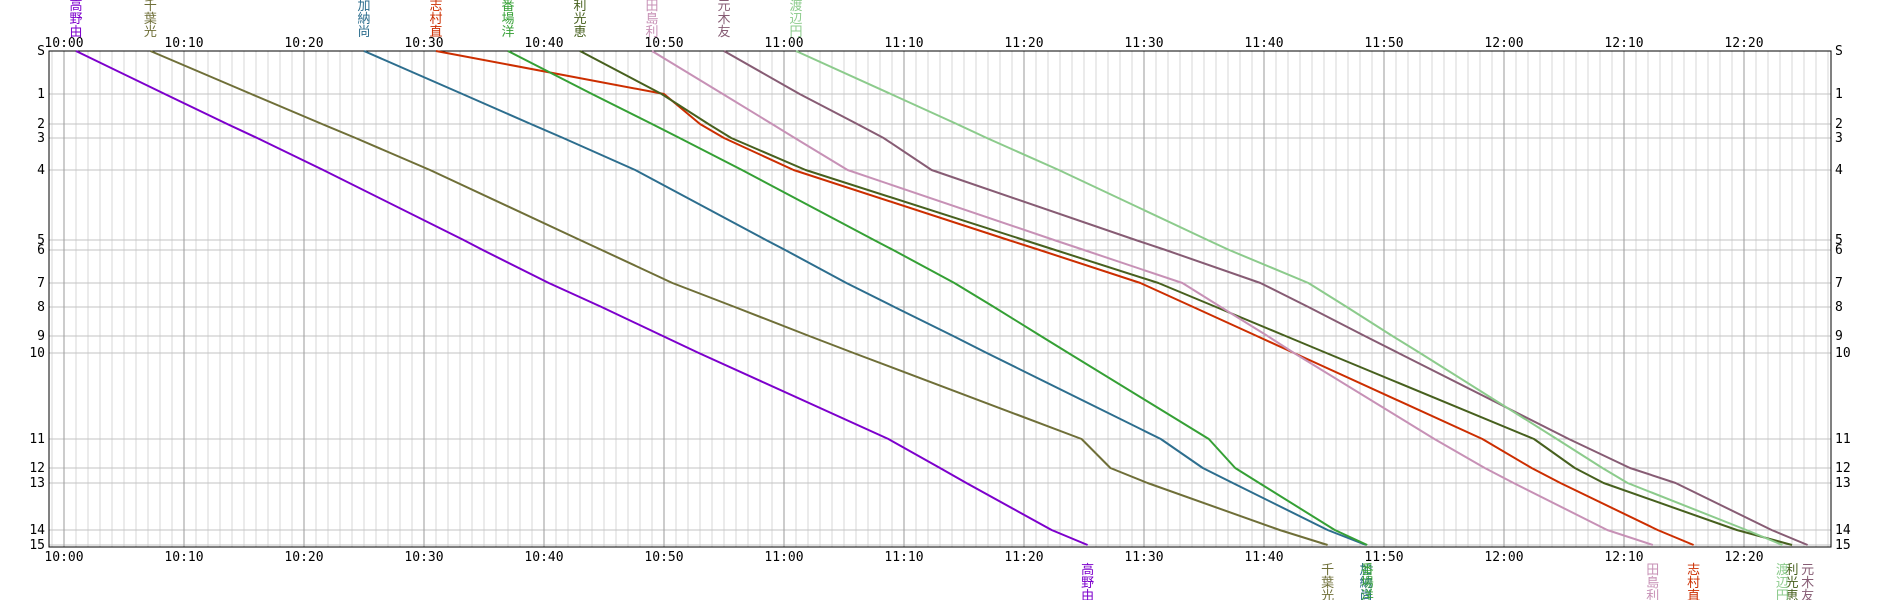 The image size is (1885, 600). I want to click on time-label-bottom: 11:30, so click(1143, 557).